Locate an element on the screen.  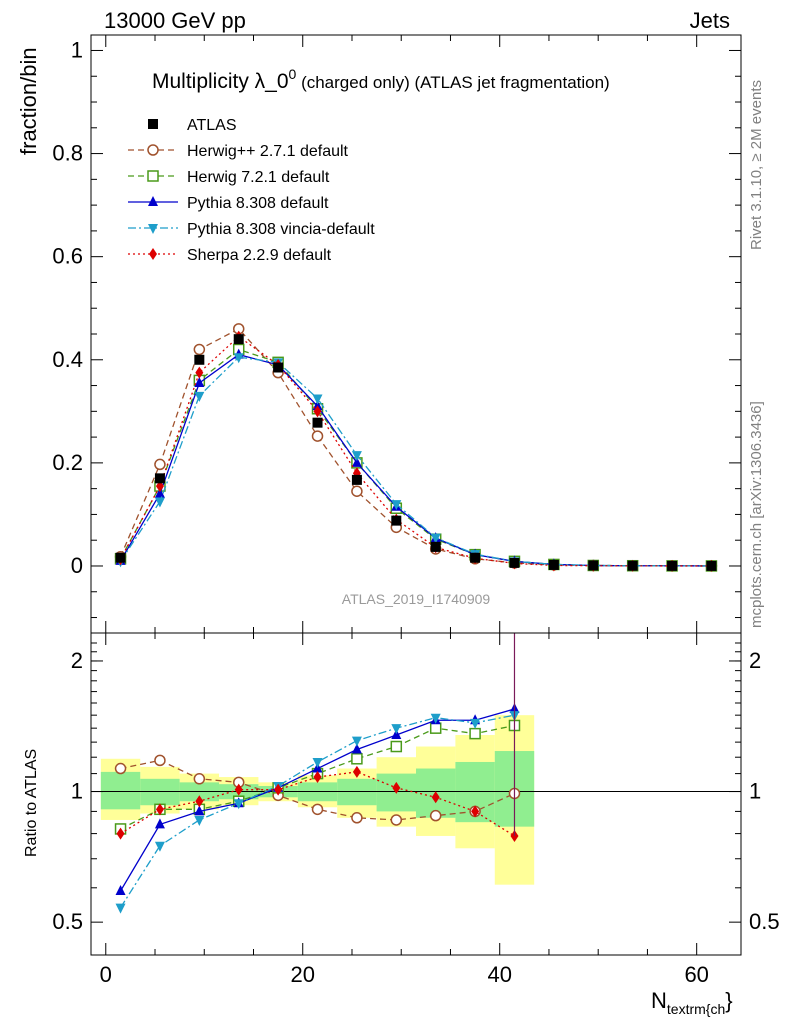
ratio-band-inner is located at coordinates (120, 790).